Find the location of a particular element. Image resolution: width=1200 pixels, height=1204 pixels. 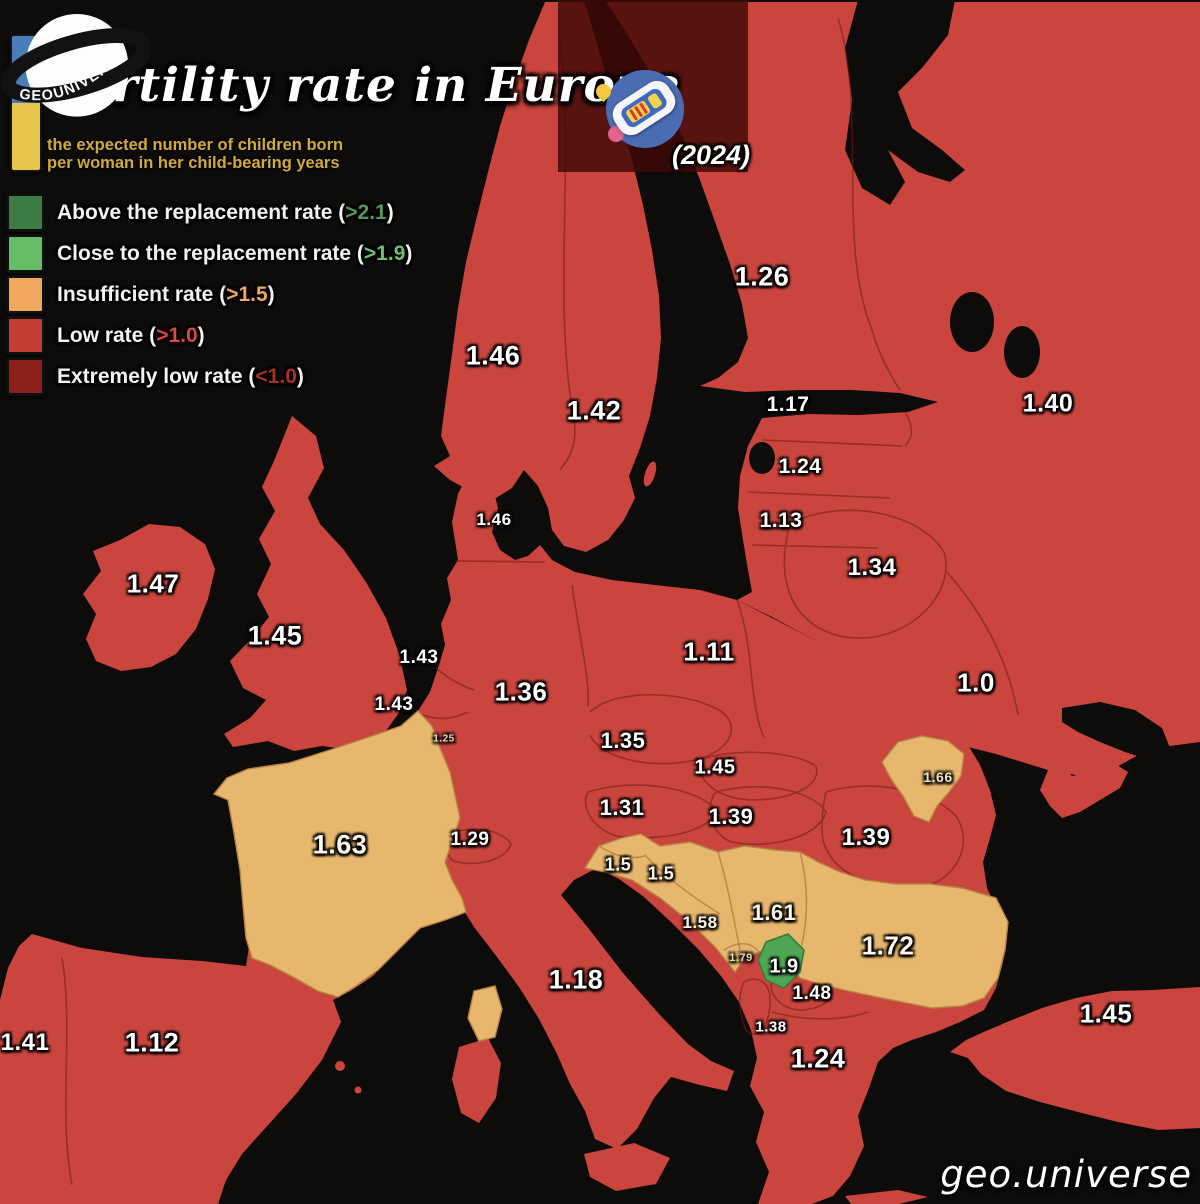

pregnancy-test-icon is located at coordinates (639, 110).